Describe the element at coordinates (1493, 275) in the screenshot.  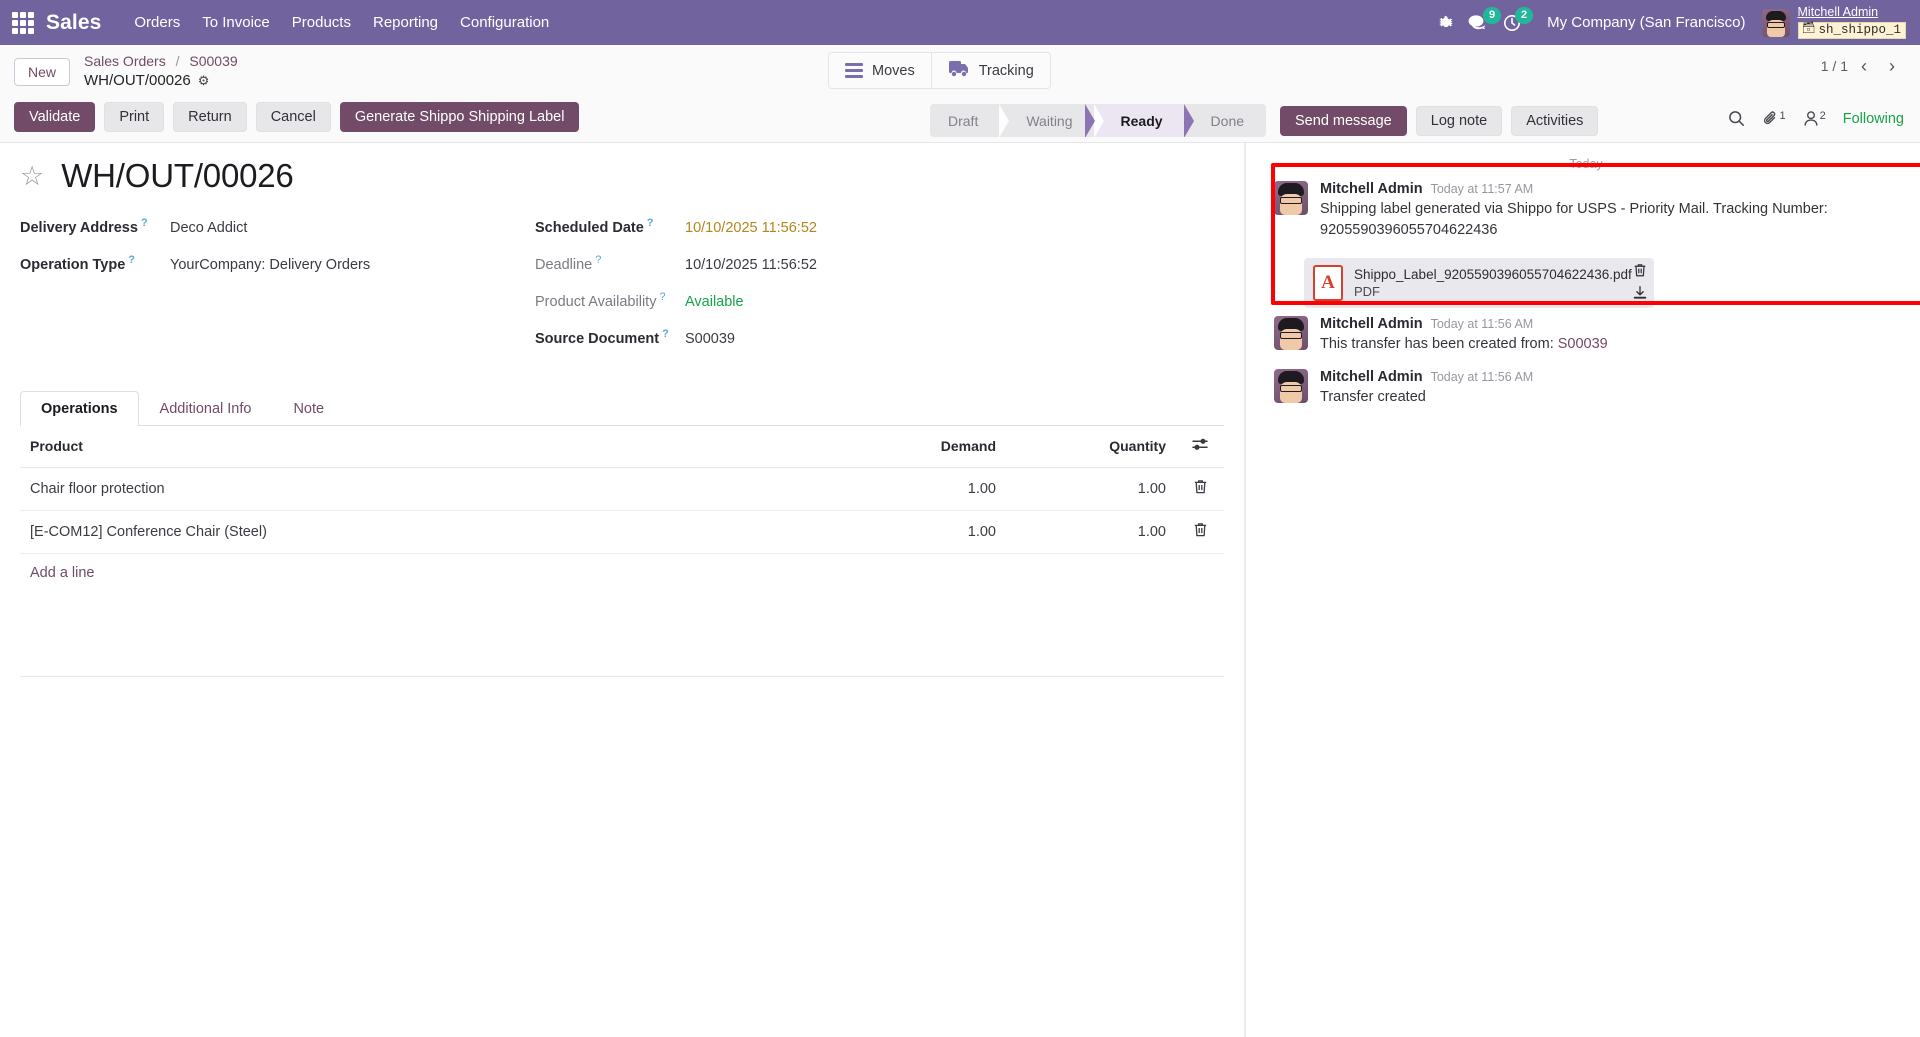
I see `attachment-filename: Shippo_Label_9205590396055704622436.pdf` at that location.